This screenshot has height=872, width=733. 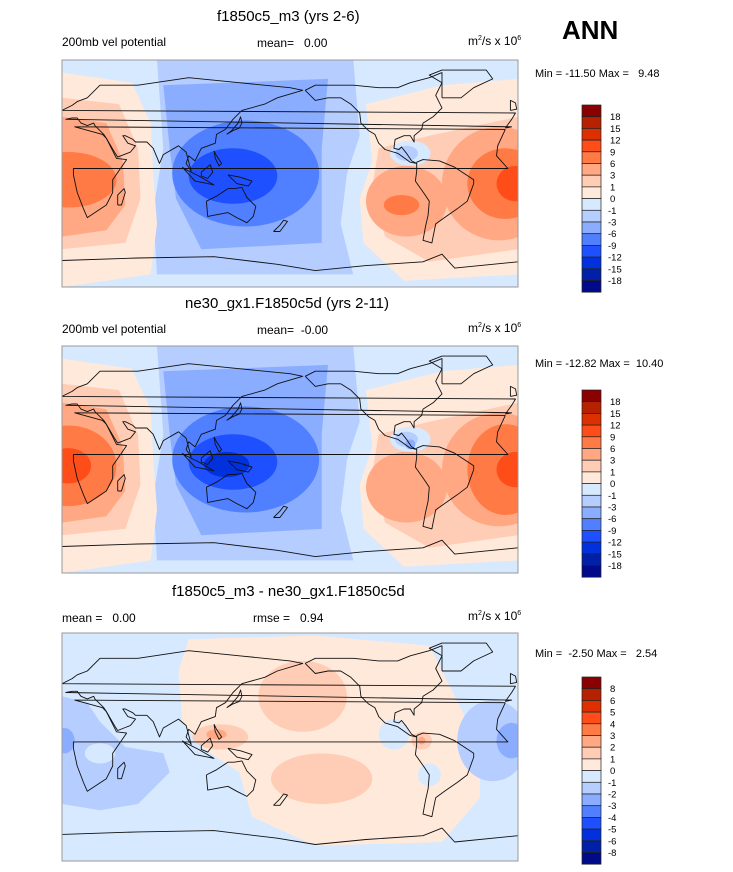 I want to click on colorbar-tick-label: 6, so click(x=612, y=701).